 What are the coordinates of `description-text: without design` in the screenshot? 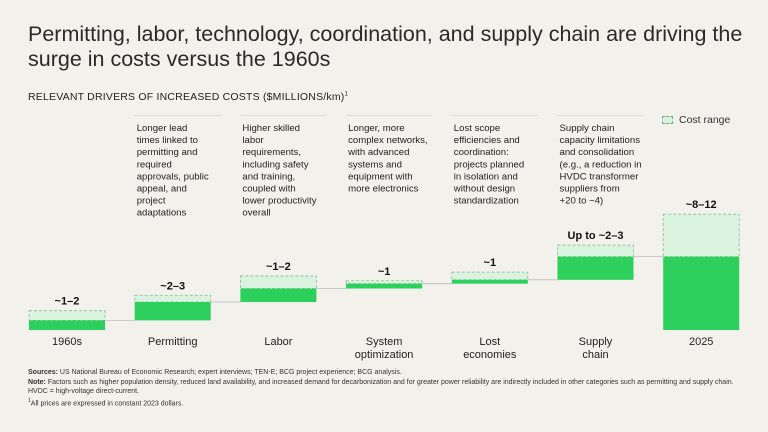 It's located at (484, 189).